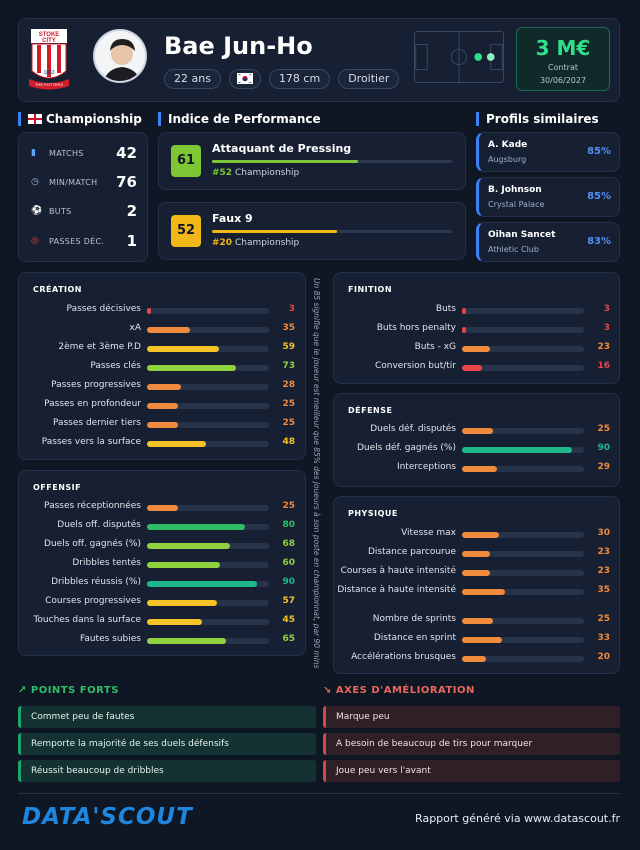 This screenshot has height=850, width=640. What do you see at coordinates (96, 582) in the screenshot?
I see `metric-label: Dribbles réussis (%)` at bounding box center [96, 582].